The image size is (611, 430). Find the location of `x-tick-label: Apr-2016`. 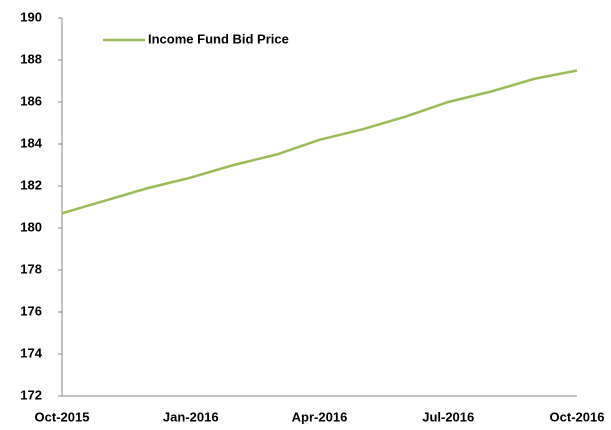

x-tick-label: Apr-2016 is located at coordinates (320, 416).